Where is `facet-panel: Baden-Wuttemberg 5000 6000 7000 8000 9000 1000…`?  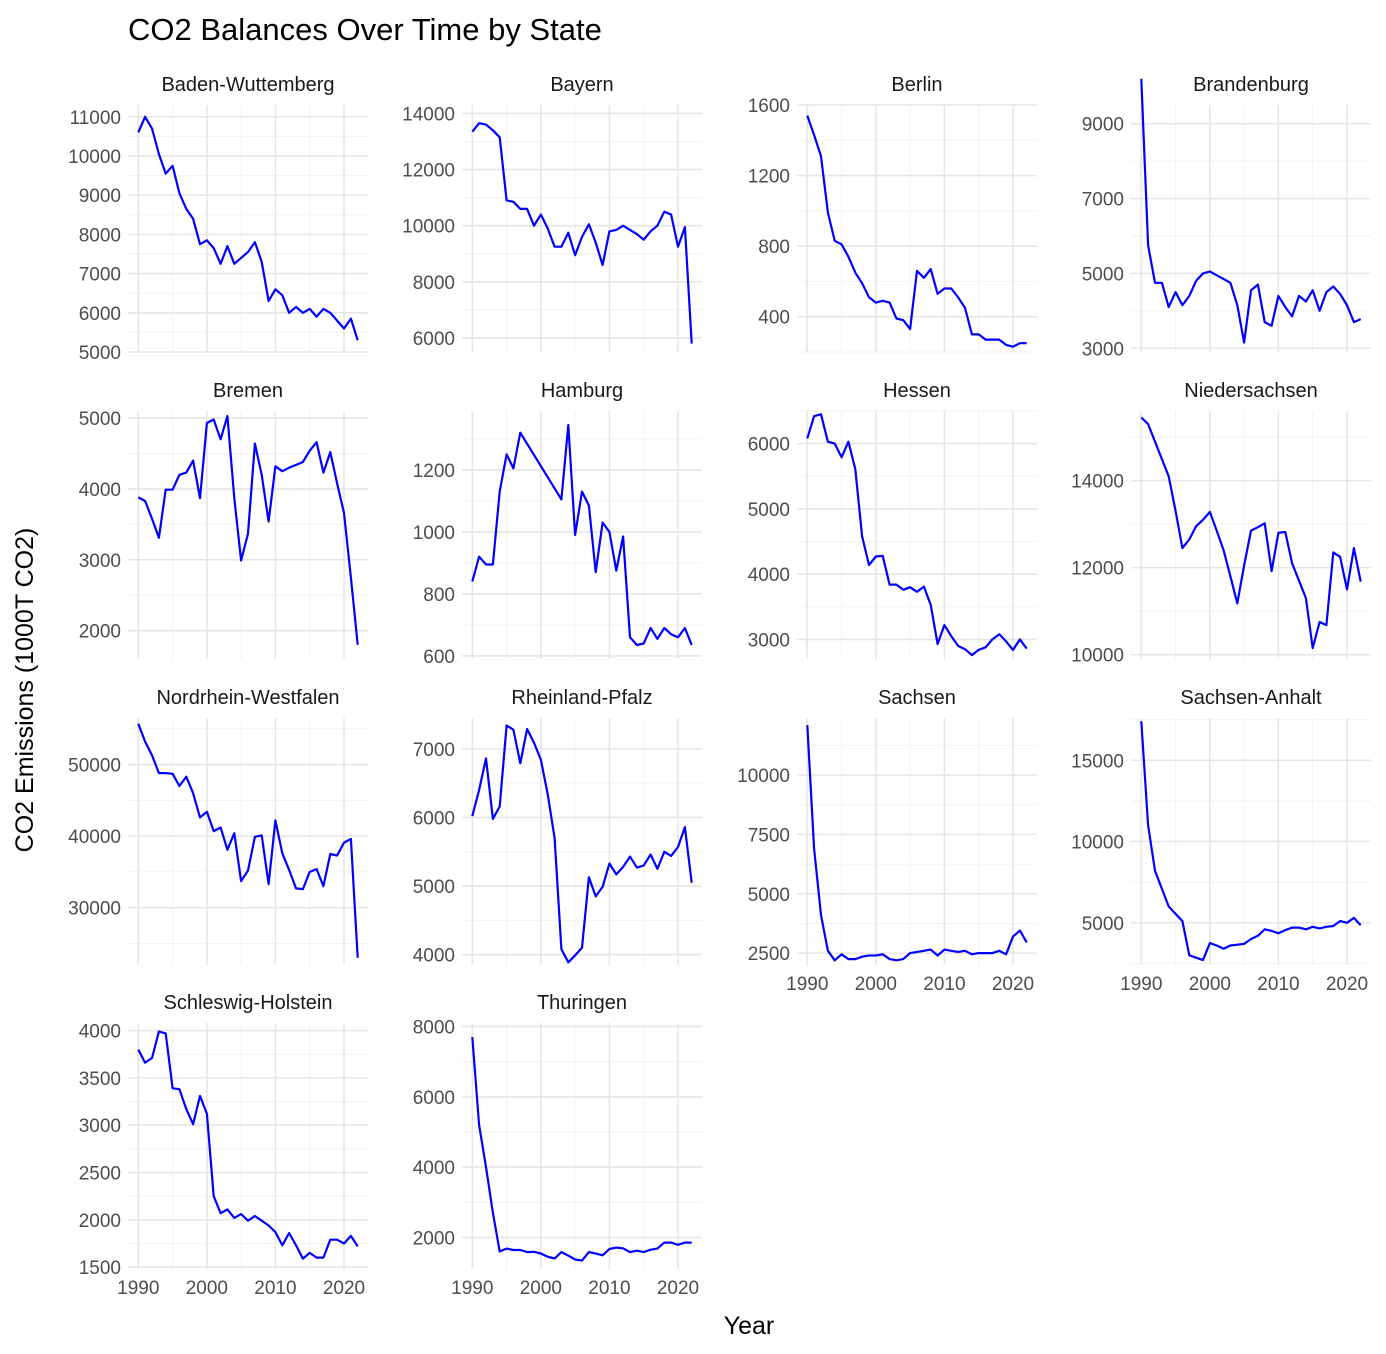
facet-panel: Baden-Wuttemberg 5000 6000 7000 8000 9000 1000… is located at coordinates (218, 219).